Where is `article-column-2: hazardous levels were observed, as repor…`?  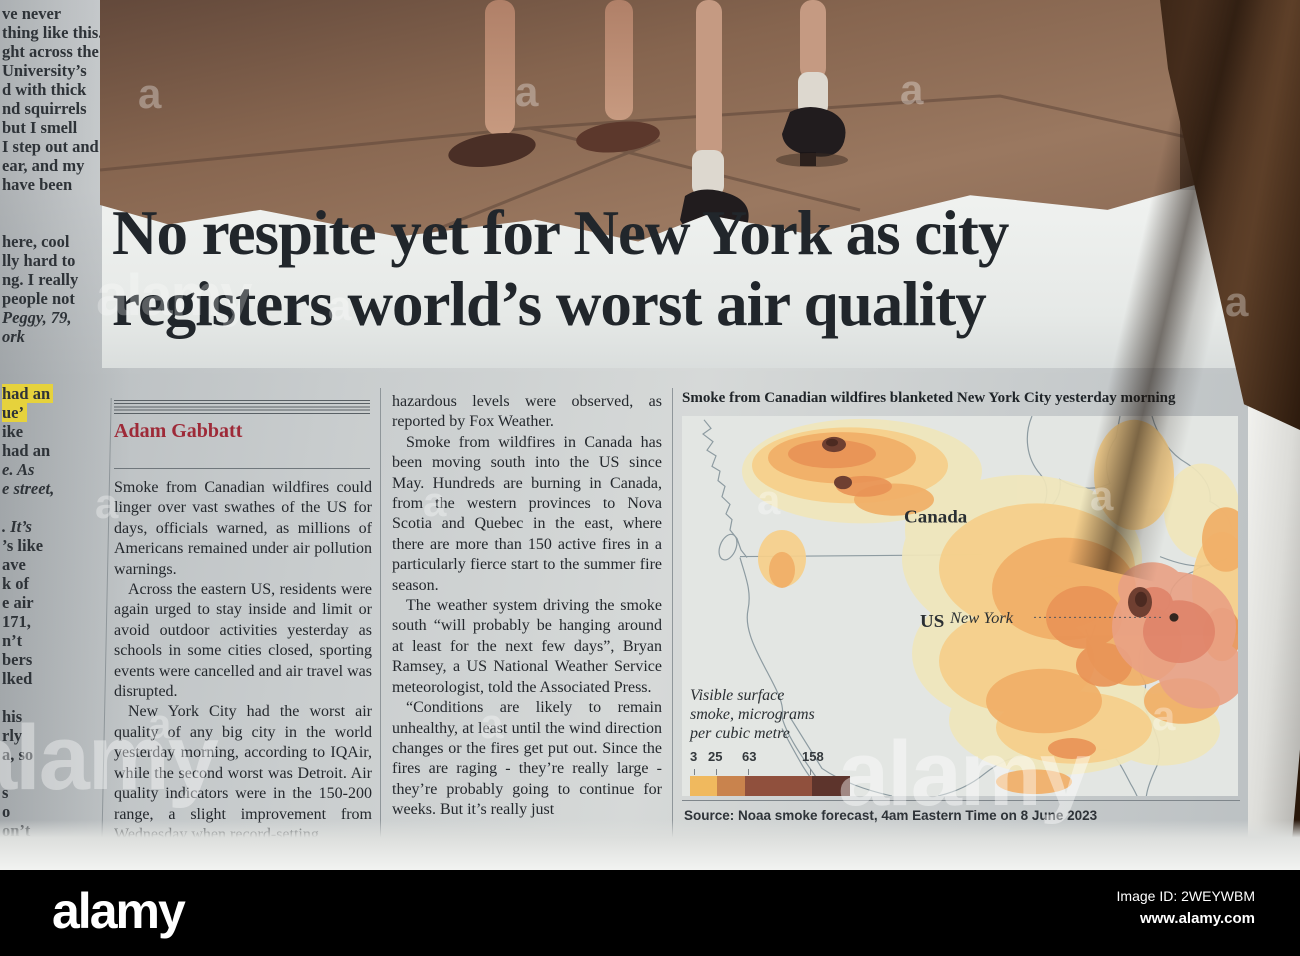 article-column-2: hazardous levels were observed, as repor… is located at coordinates (527, 620).